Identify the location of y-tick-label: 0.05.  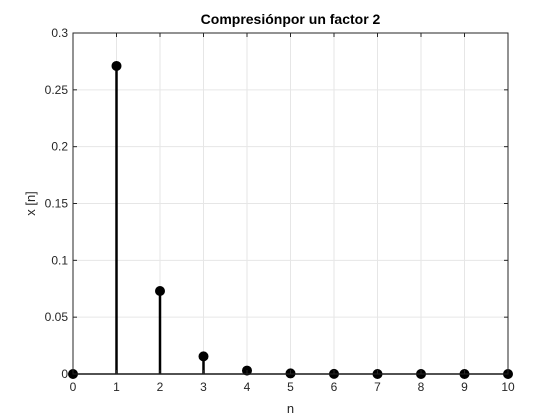
(57, 317).